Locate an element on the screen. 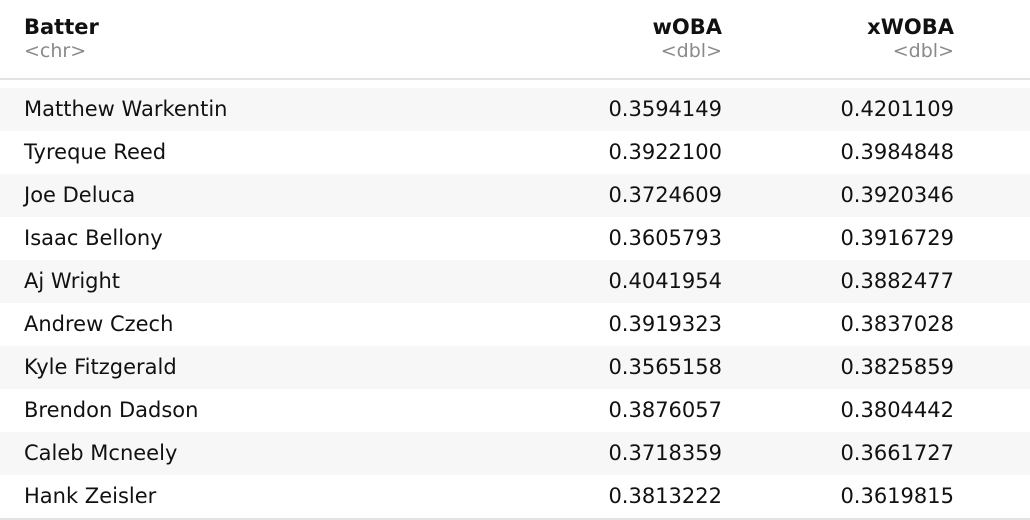 The width and height of the screenshot is (1030, 520). cell-woba: 0.3594149 is located at coordinates (620, 109).